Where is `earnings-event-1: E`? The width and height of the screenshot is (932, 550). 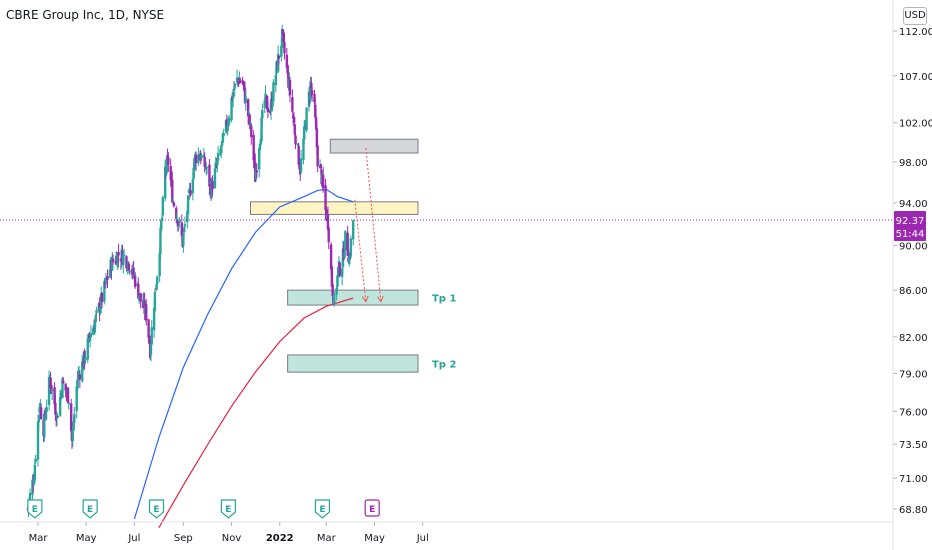
earnings-event-1: E is located at coordinates (35, 509).